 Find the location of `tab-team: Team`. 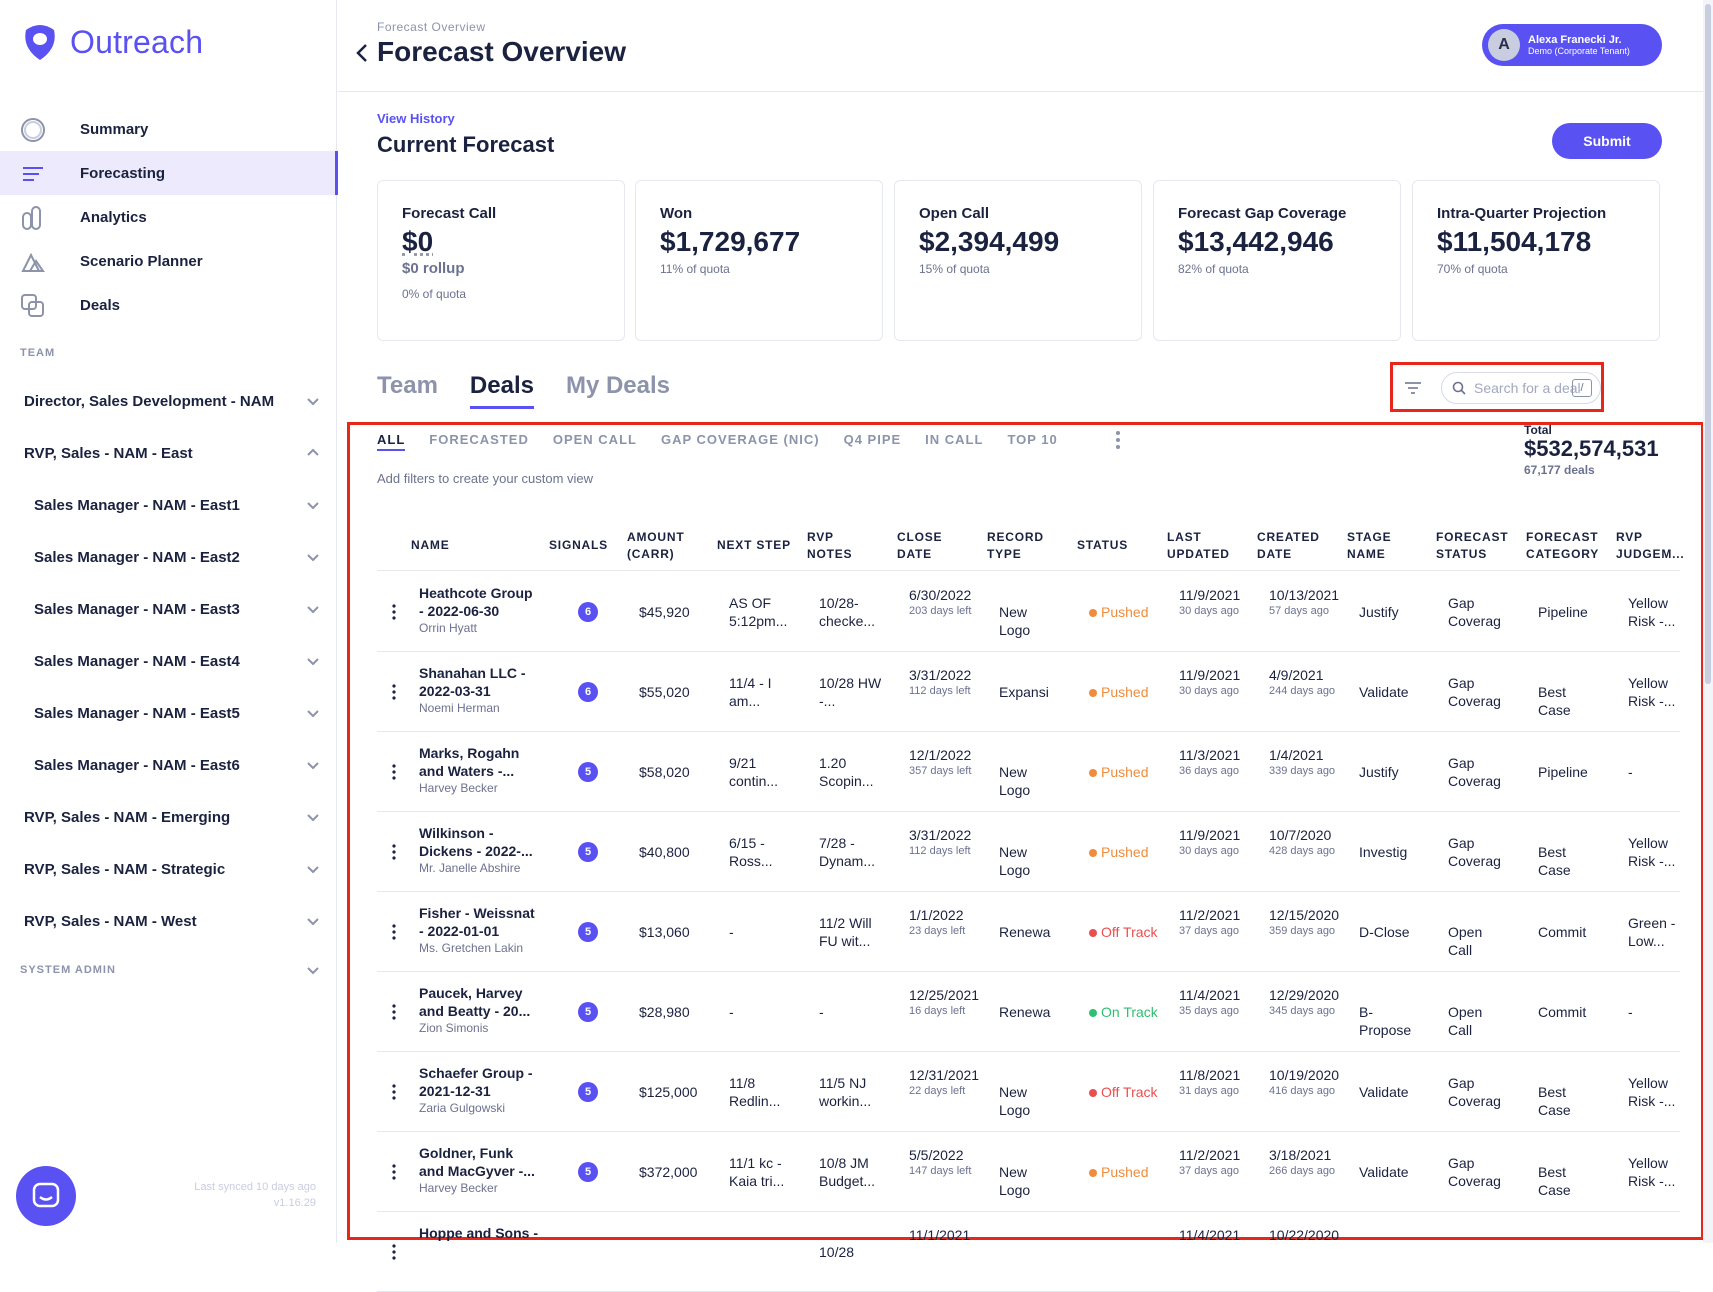

tab-team: Team is located at coordinates (407, 385).